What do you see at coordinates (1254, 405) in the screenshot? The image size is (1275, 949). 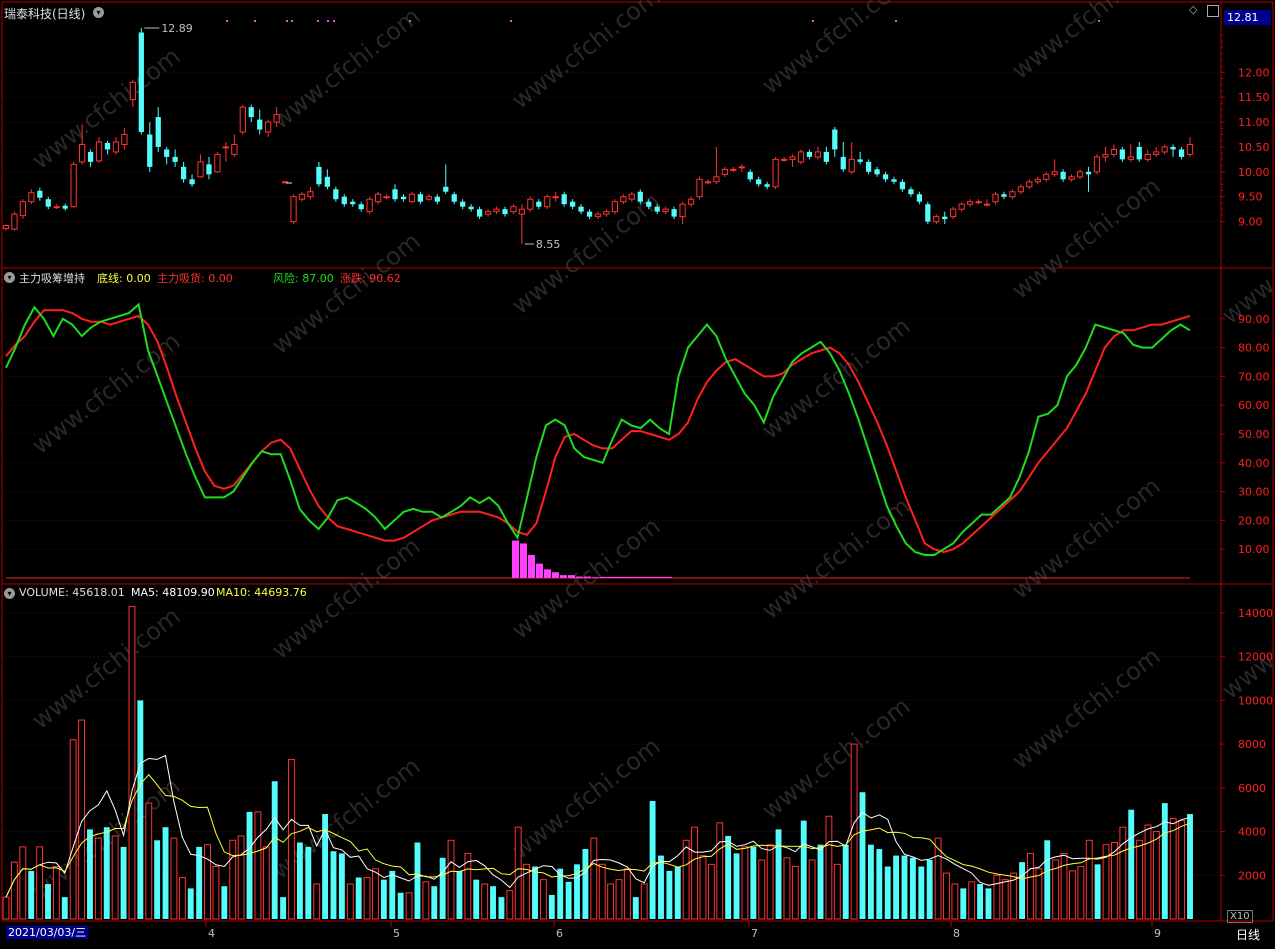 I see `indicator-tick-label: 60.00` at bounding box center [1254, 405].